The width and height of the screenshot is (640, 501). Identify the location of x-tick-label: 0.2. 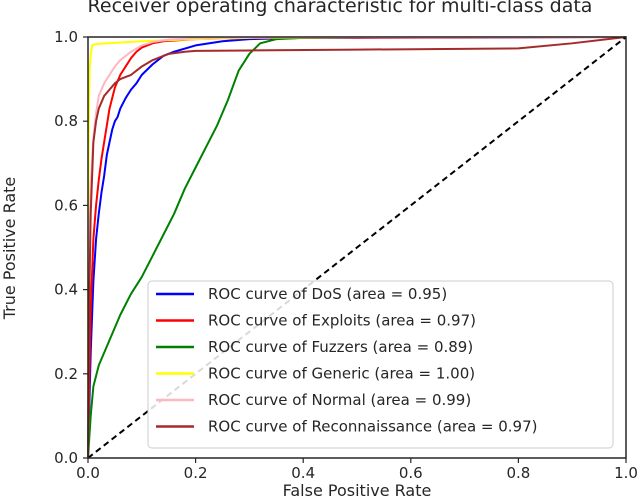
(196, 473).